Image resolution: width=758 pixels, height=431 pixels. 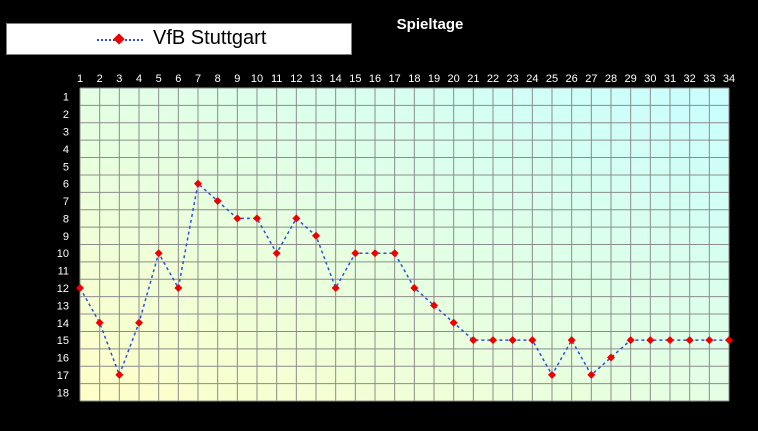 I want to click on x-tick-label: 21, so click(x=473, y=79).